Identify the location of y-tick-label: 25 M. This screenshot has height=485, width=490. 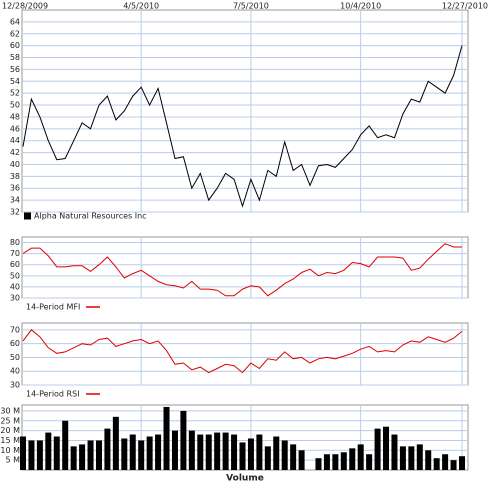
(10, 420).